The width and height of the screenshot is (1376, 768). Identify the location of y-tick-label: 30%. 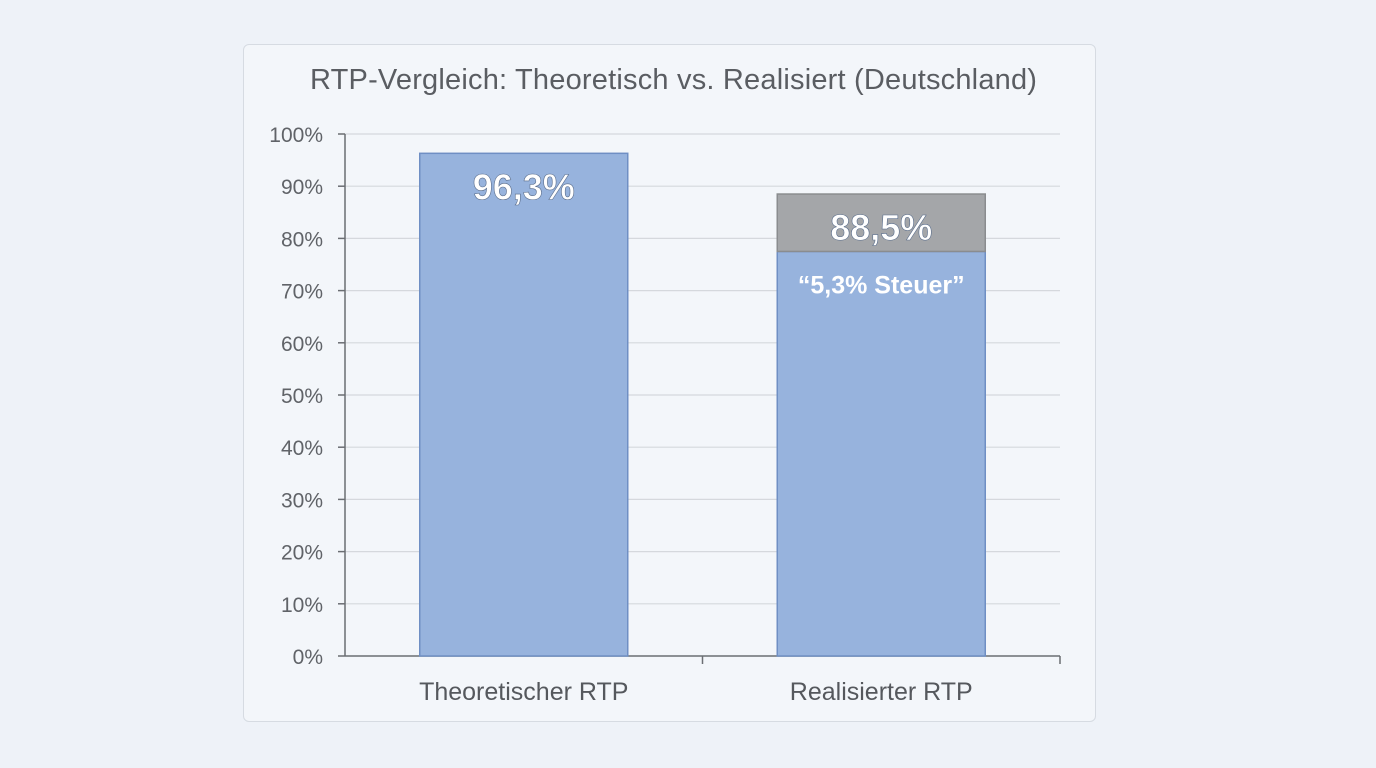
(302, 500).